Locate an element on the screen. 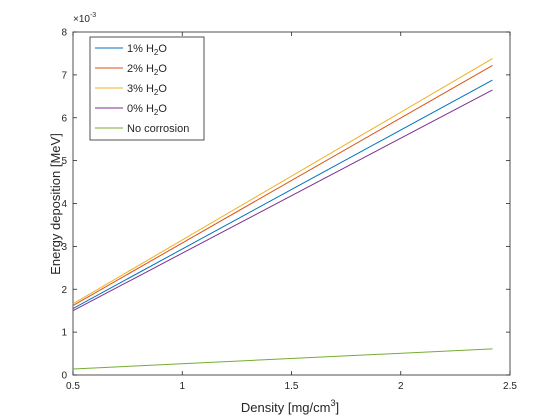 The image size is (560, 420). x-axis-label-text: Density [mg/cm is located at coordinates (286, 407).